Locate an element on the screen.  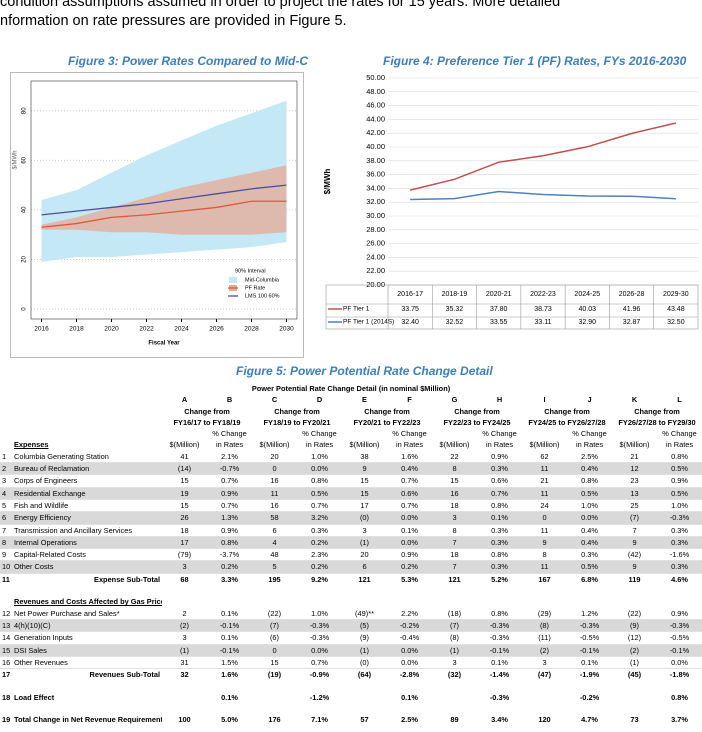
table-cell: 32 is located at coordinates (184, 674).